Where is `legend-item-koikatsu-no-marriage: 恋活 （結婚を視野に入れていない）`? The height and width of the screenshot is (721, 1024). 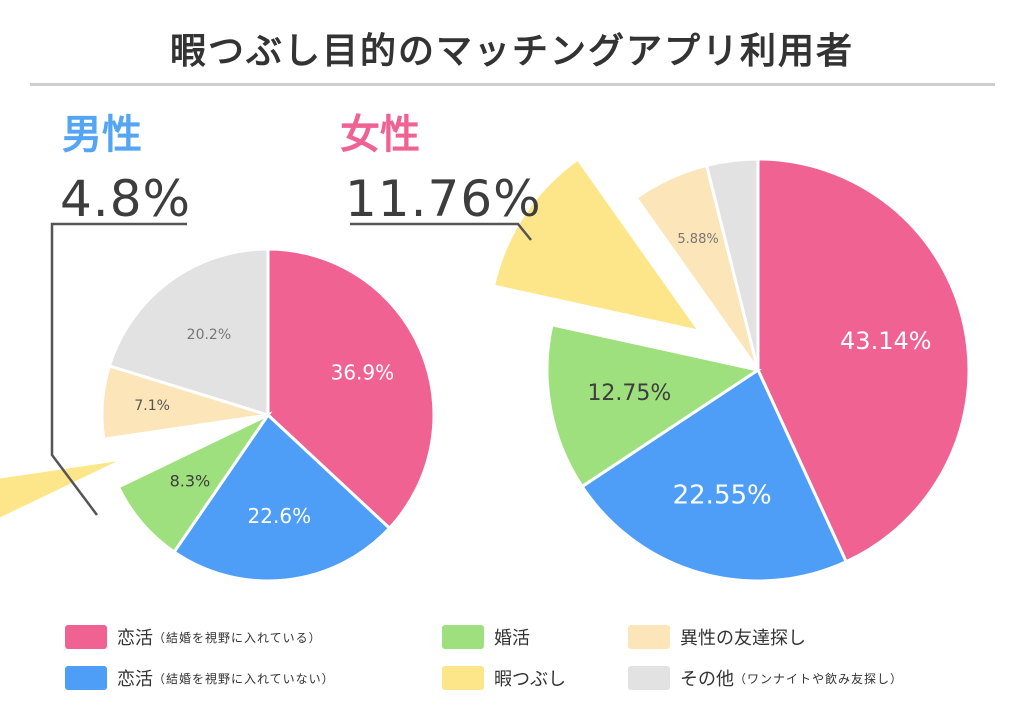
legend-item-koikatsu-no-marriage: 恋活 （結婚を視野に入れていない） is located at coordinates (200, 678).